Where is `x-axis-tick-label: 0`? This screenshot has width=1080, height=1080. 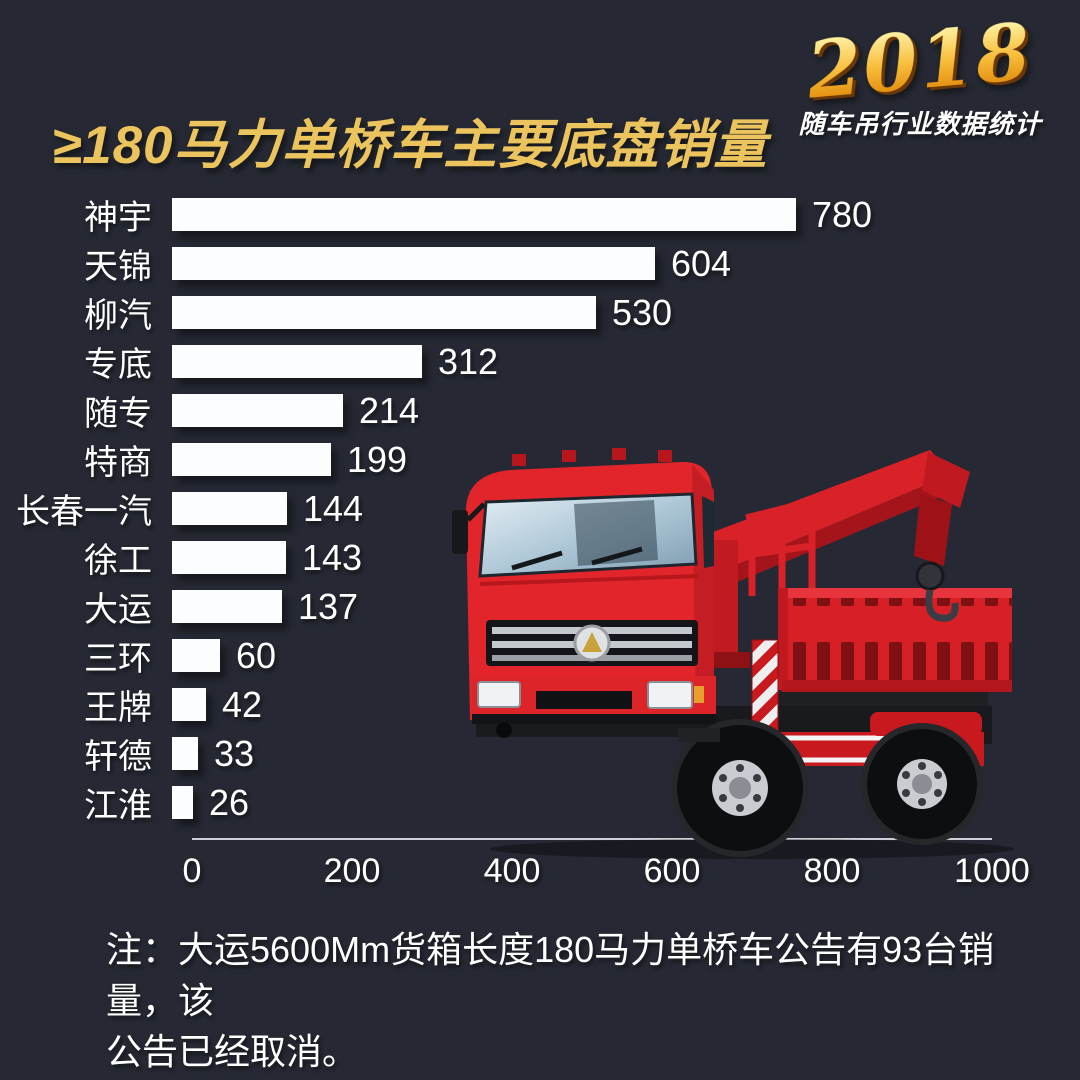
x-axis-tick-label: 0 is located at coordinates (192, 871).